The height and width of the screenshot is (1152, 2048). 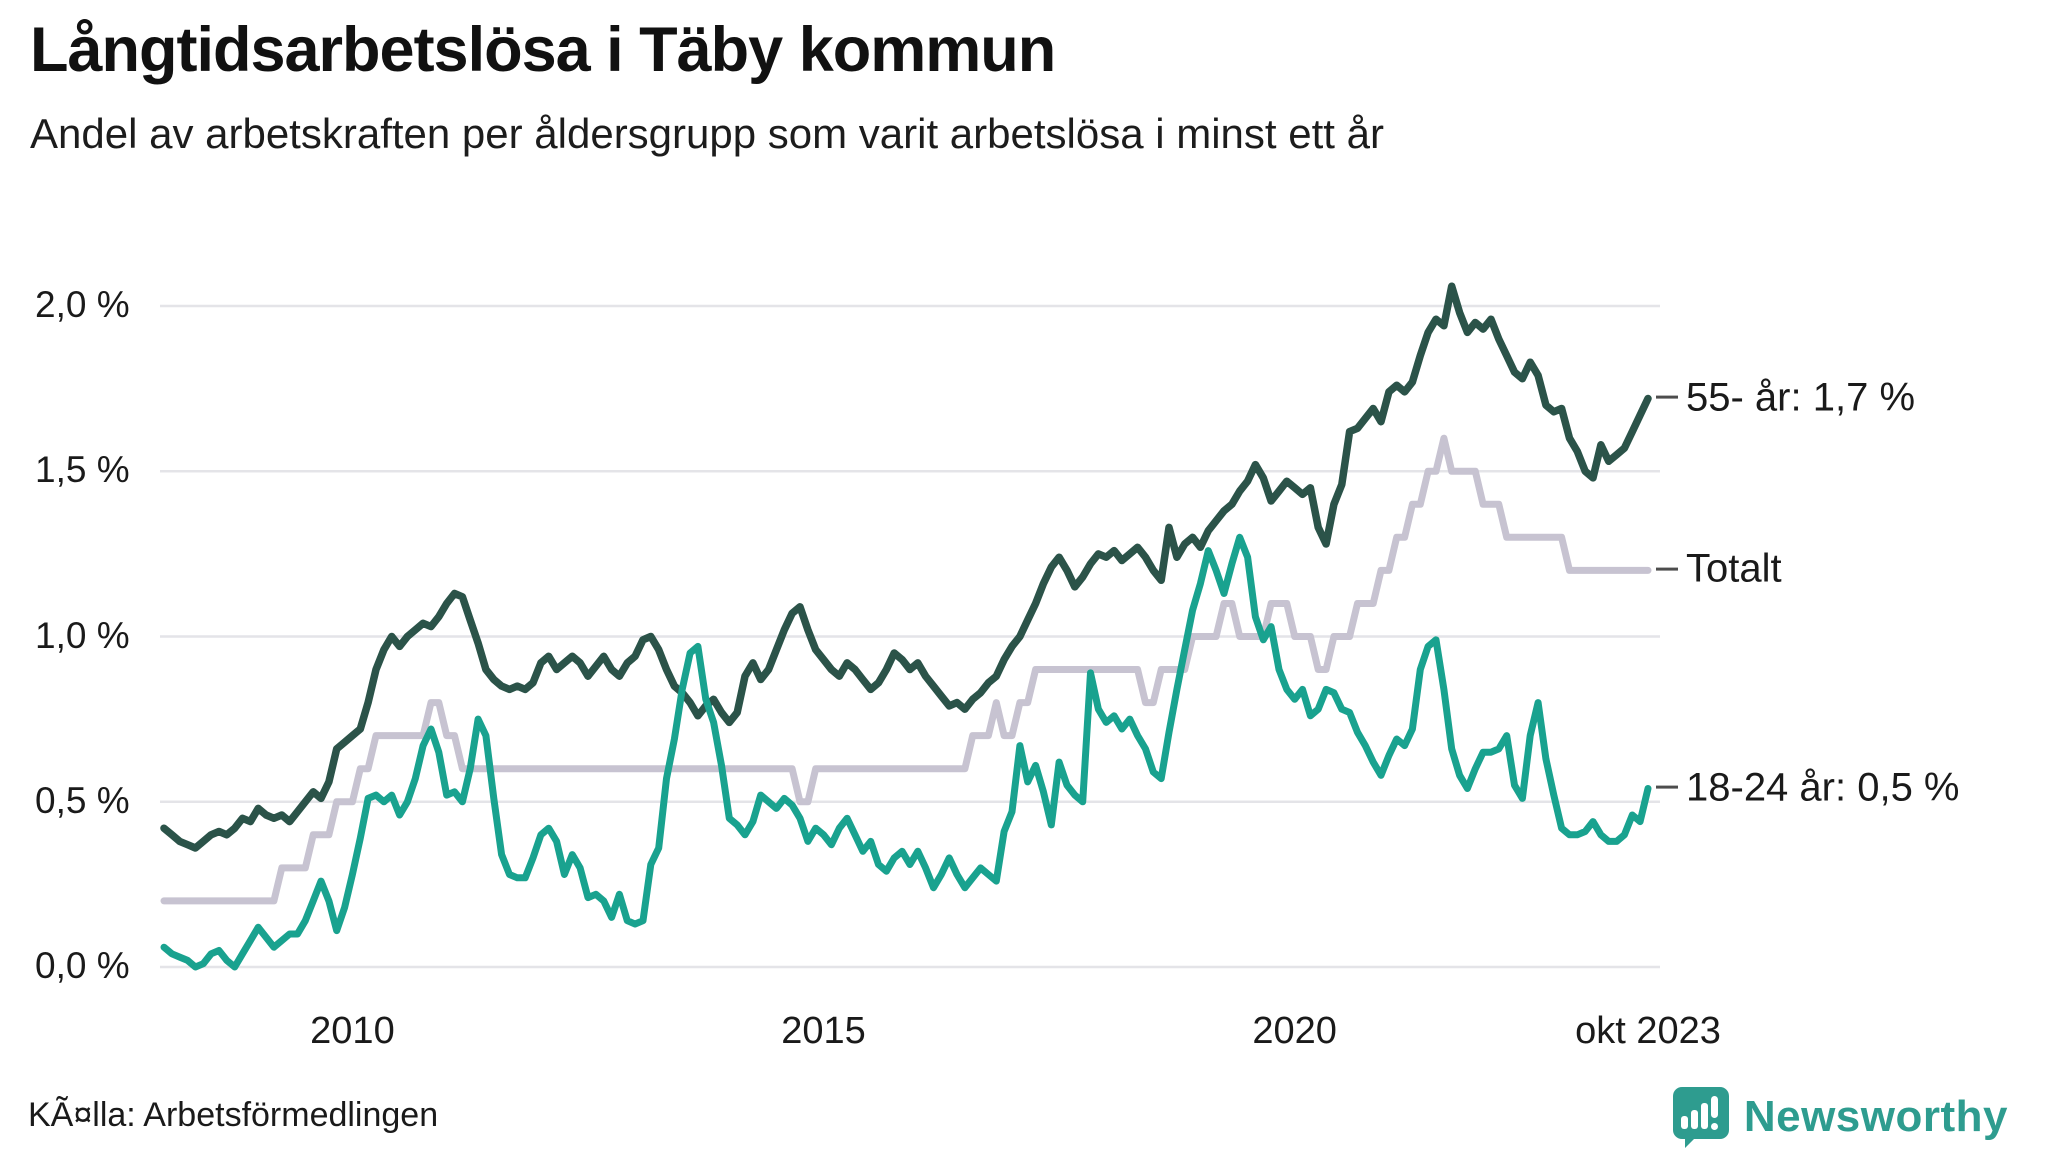 I want to click on series-end-label-text: Totalt, so click(x=1734, y=568).